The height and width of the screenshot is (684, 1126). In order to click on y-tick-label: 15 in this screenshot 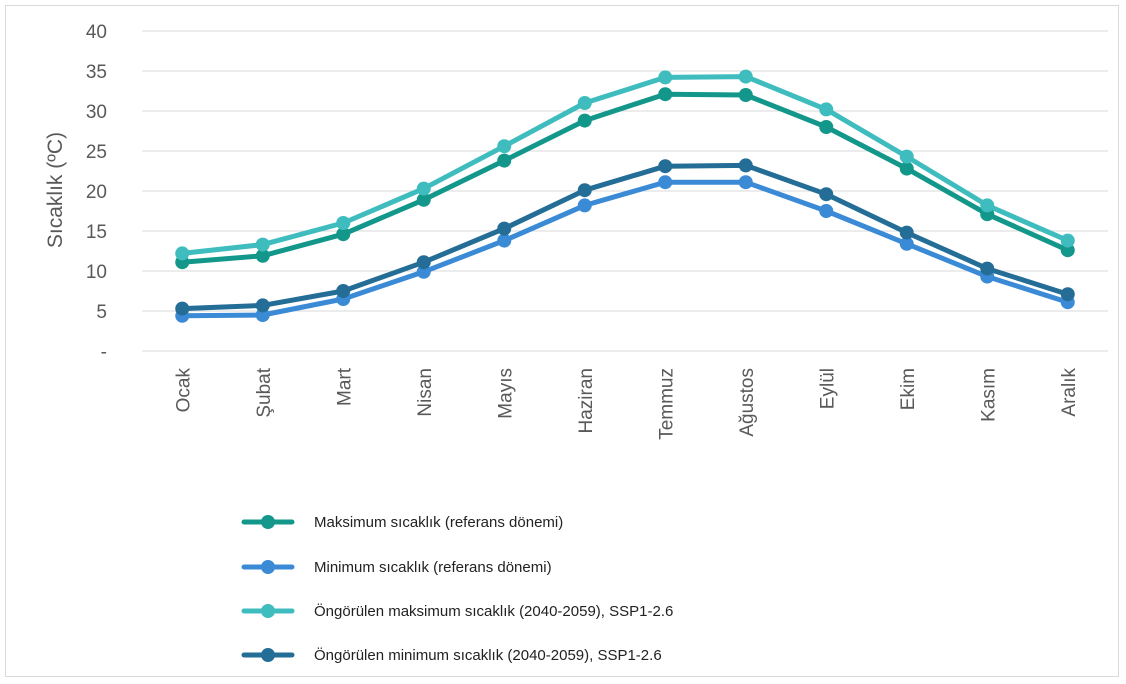, I will do `click(96, 232)`.